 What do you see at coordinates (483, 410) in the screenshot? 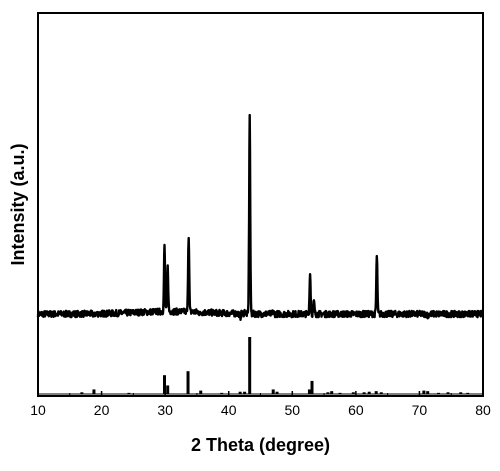
I see `x-tick-label: 80` at bounding box center [483, 410].